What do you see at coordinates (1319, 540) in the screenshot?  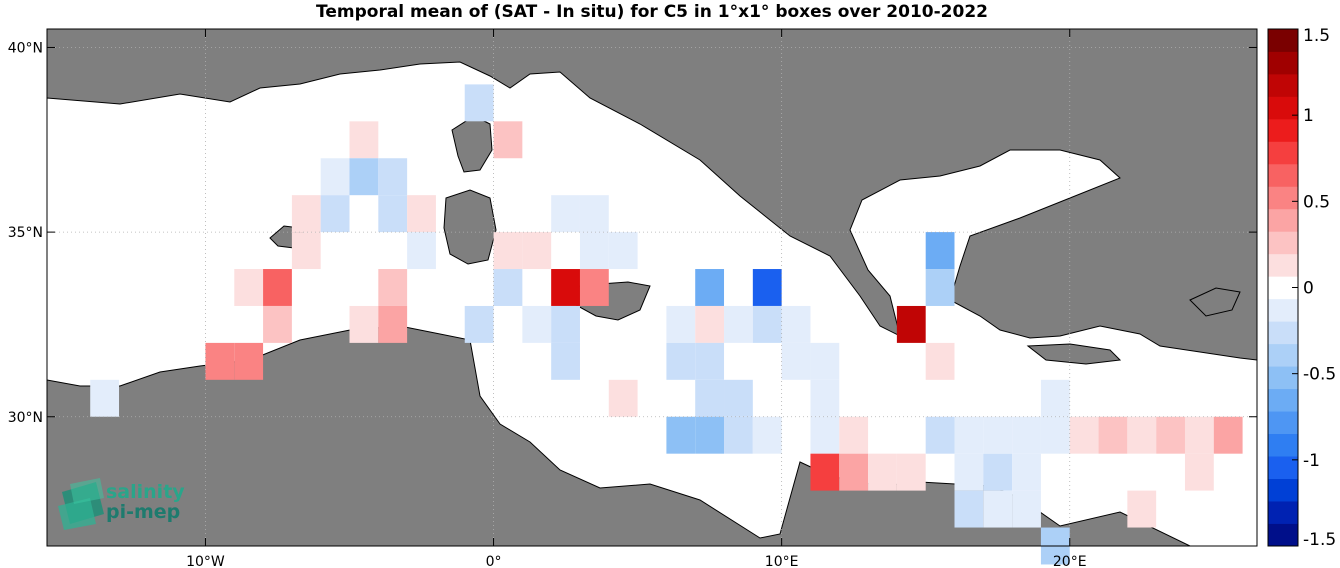 I see `colorbar-tick-label: -1.5` at bounding box center [1319, 540].